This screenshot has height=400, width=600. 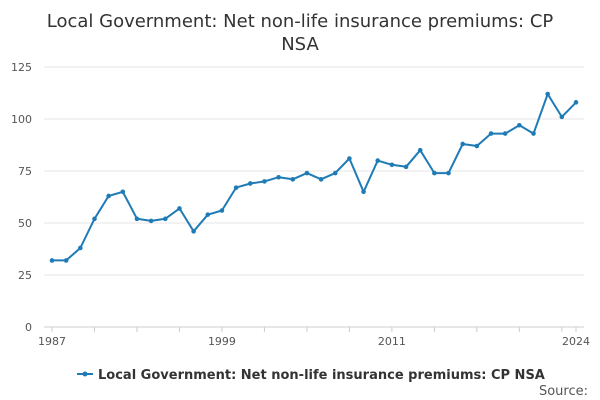 I want to click on y-tick-label: 125, so click(x=21, y=67).